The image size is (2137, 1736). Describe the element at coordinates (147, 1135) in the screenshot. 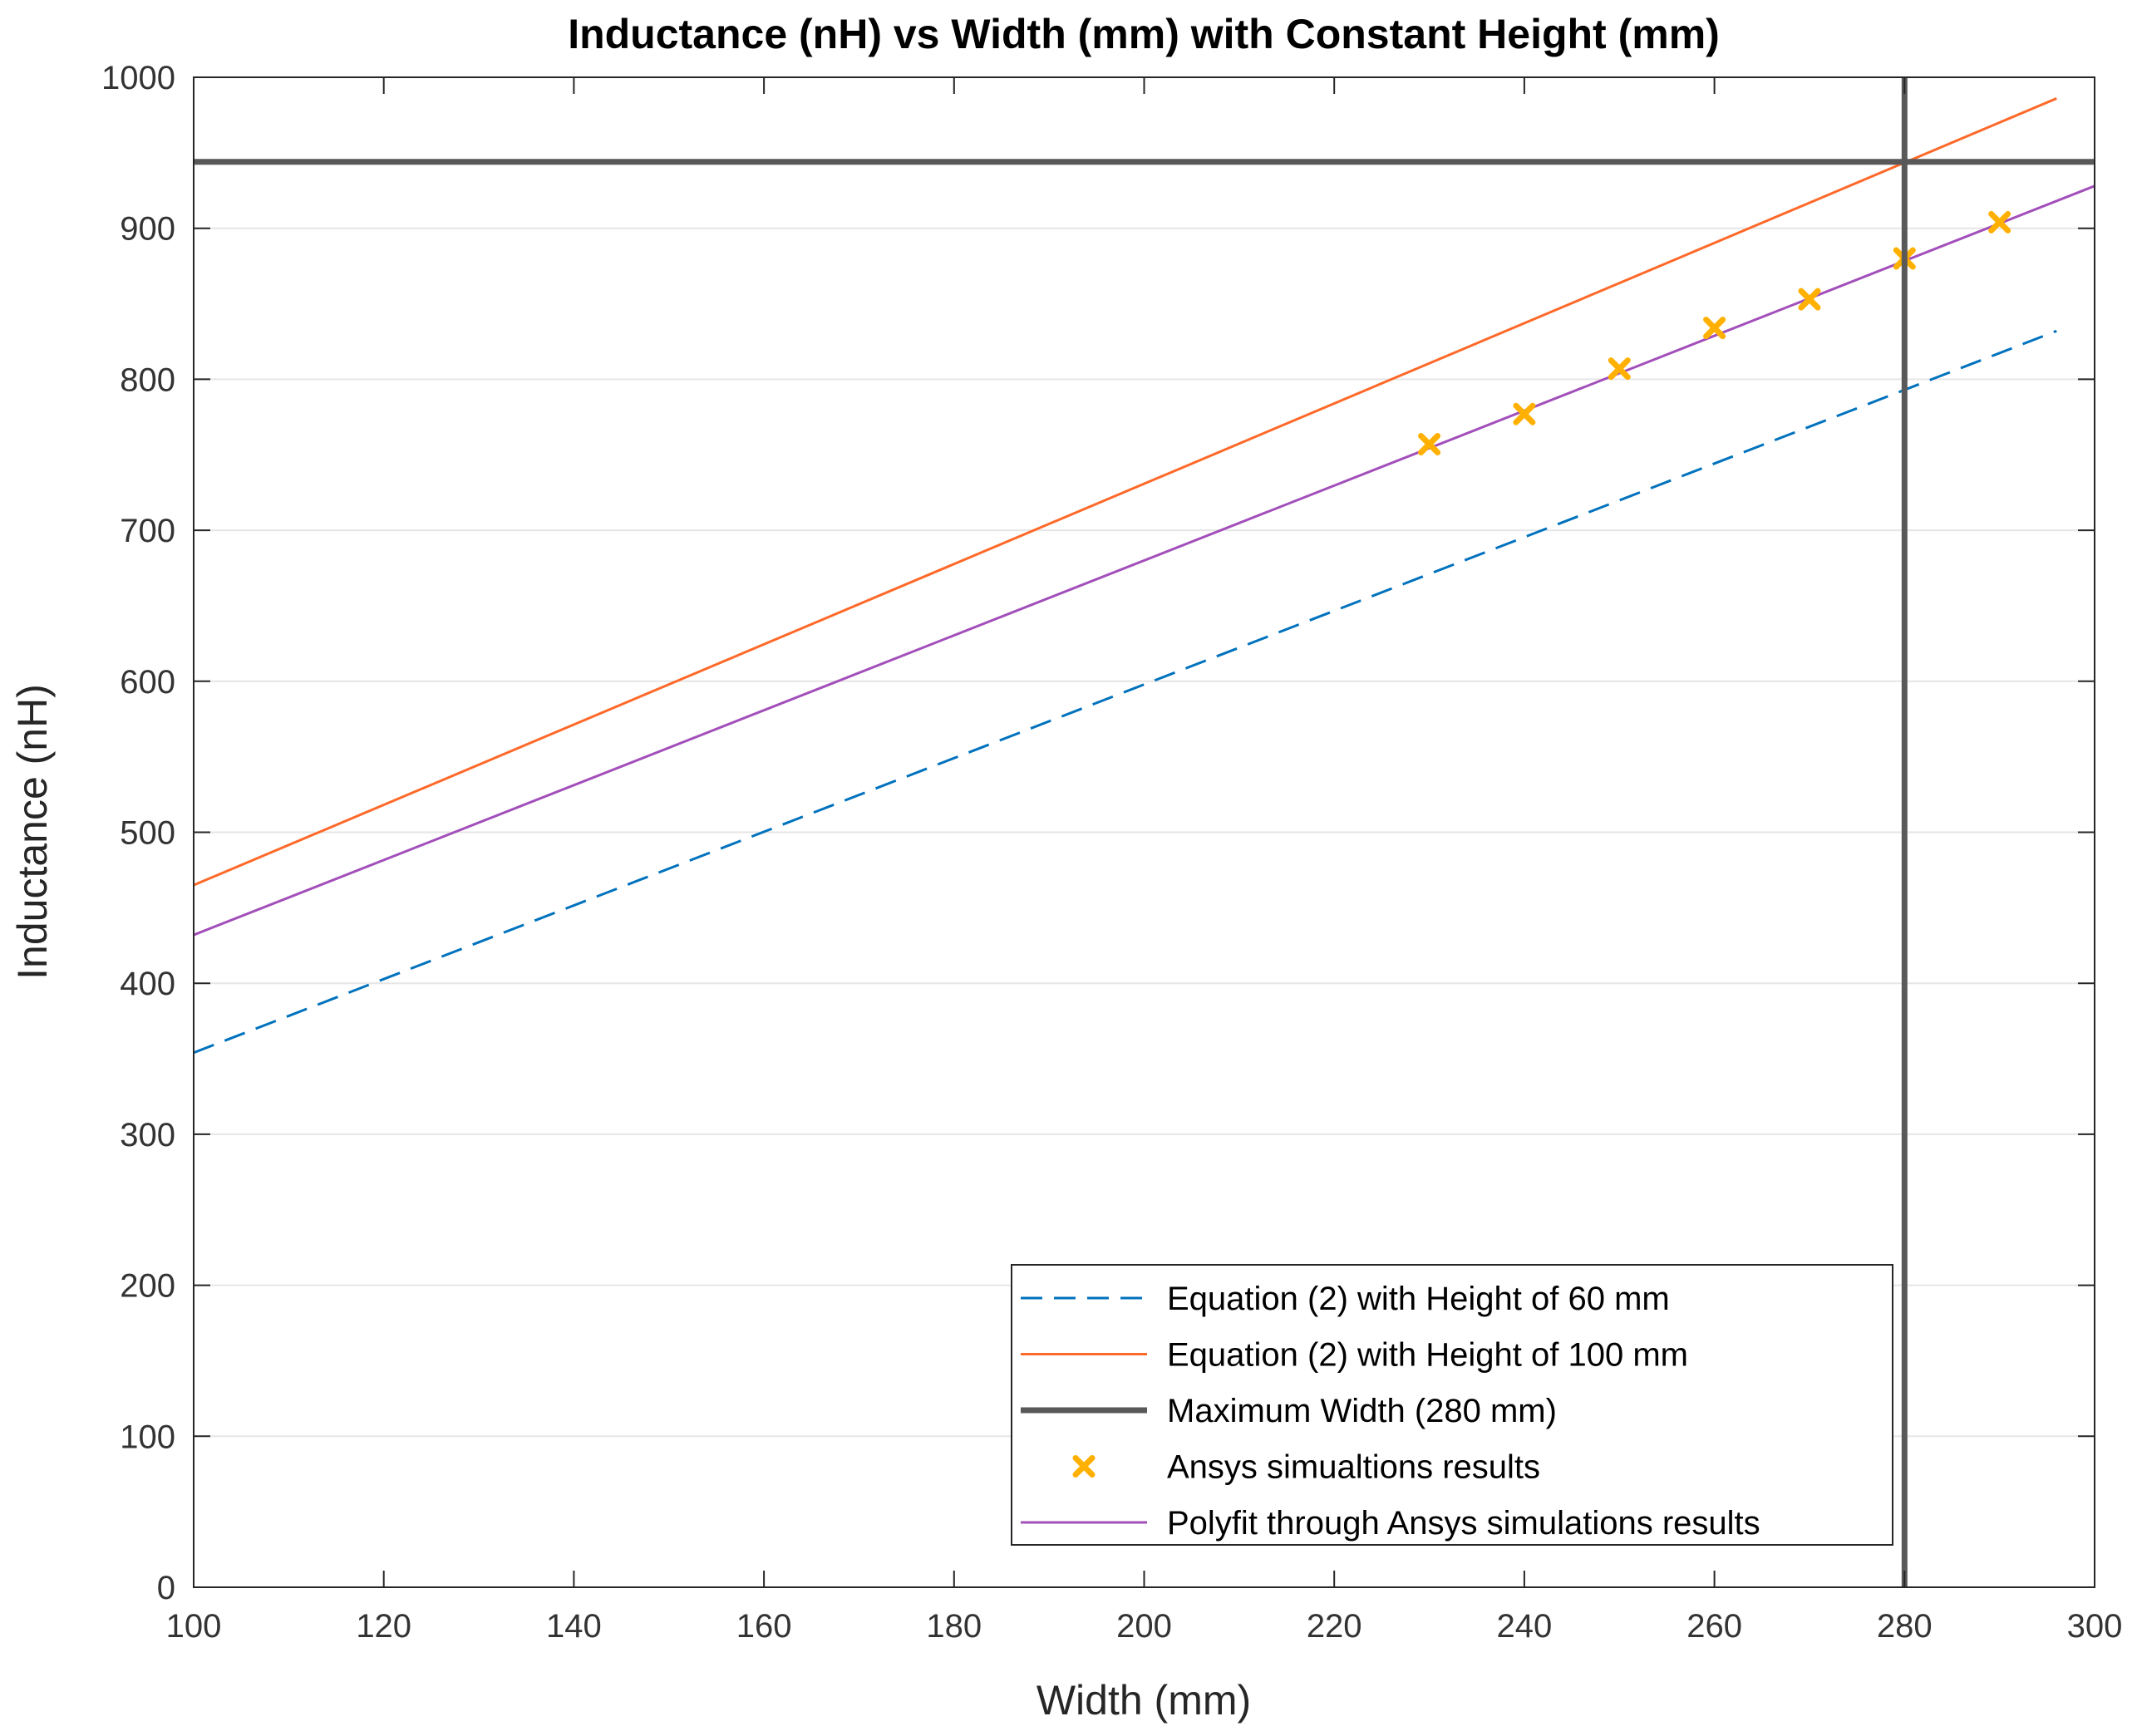

I see `y-tick-label: 300` at that location.